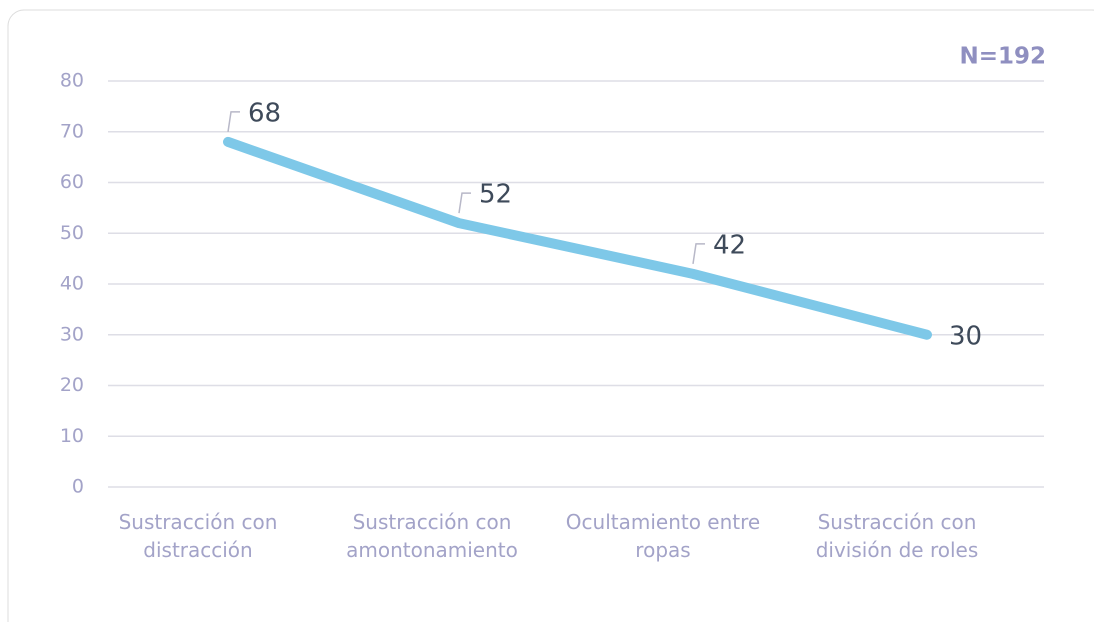 The image size is (1094, 622). Describe the element at coordinates (72, 436) in the screenshot. I see `y-tick-label: 10` at that location.